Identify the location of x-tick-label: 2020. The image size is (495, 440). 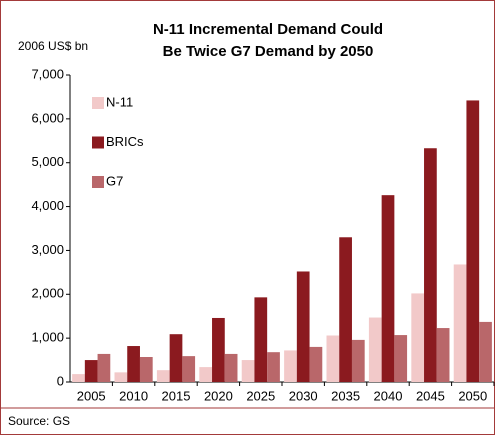
(218, 395).